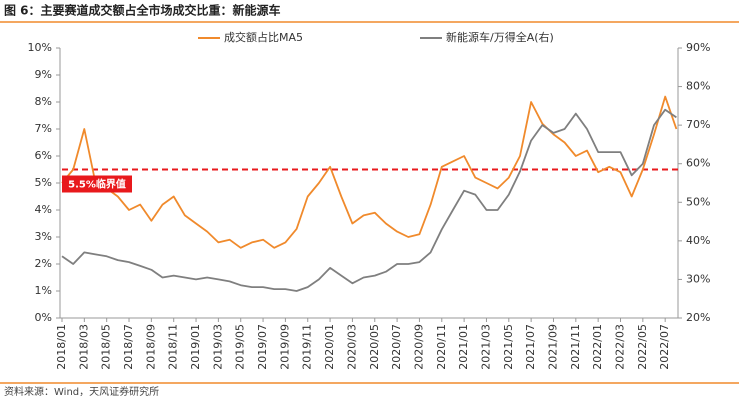 The height and width of the screenshot is (400, 739). I want to click on y2-tick-label: 40%, so click(698, 240).